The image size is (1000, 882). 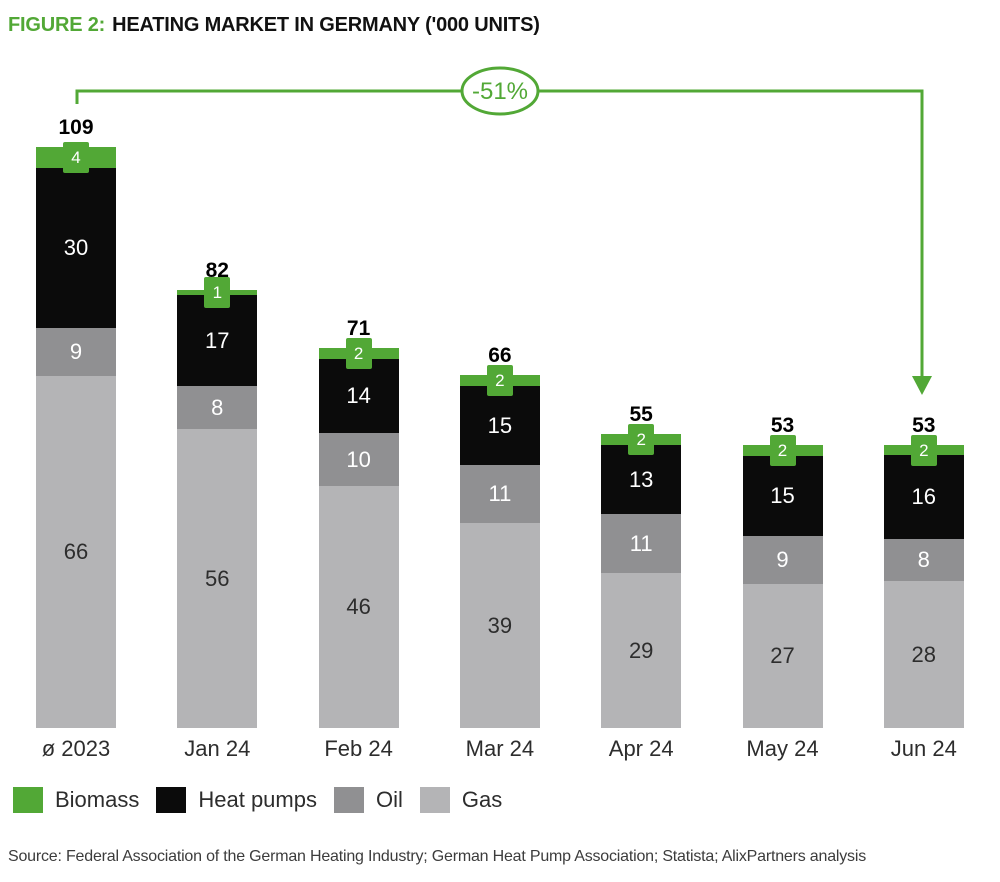 What do you see at coordinates (923, 748) in the screenshot?
I see `x-axis-label: Jun 24` at bounding box center [923, 748].